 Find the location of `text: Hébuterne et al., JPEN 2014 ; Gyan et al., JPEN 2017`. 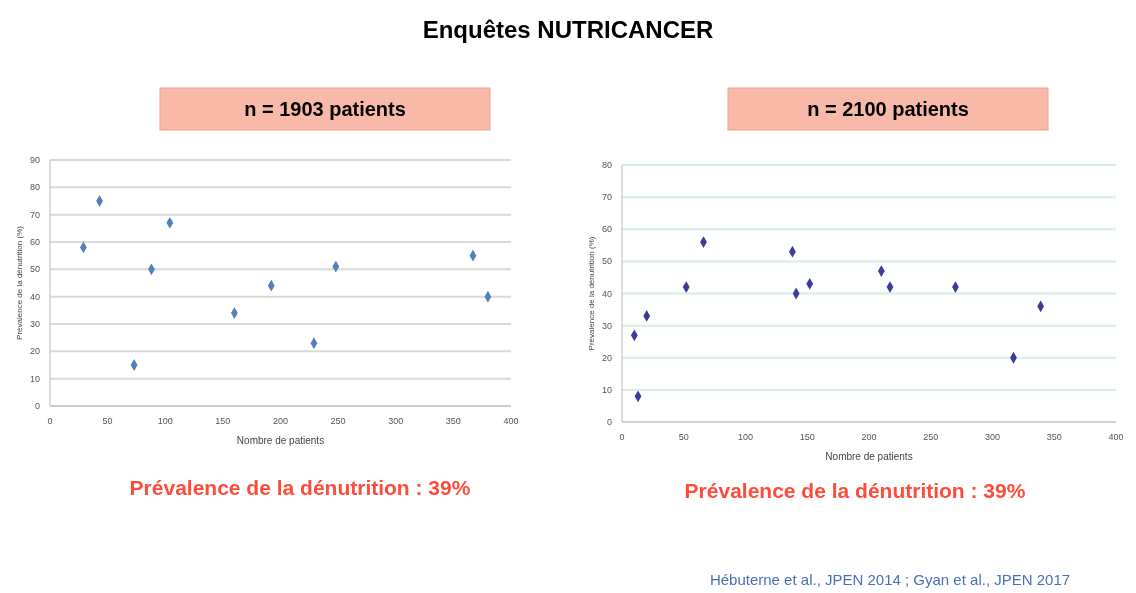

text: Hébuterne et al., JPEN 2014 ; Gyan et al., JPEN 2017 is located at coordinates (890, 579).